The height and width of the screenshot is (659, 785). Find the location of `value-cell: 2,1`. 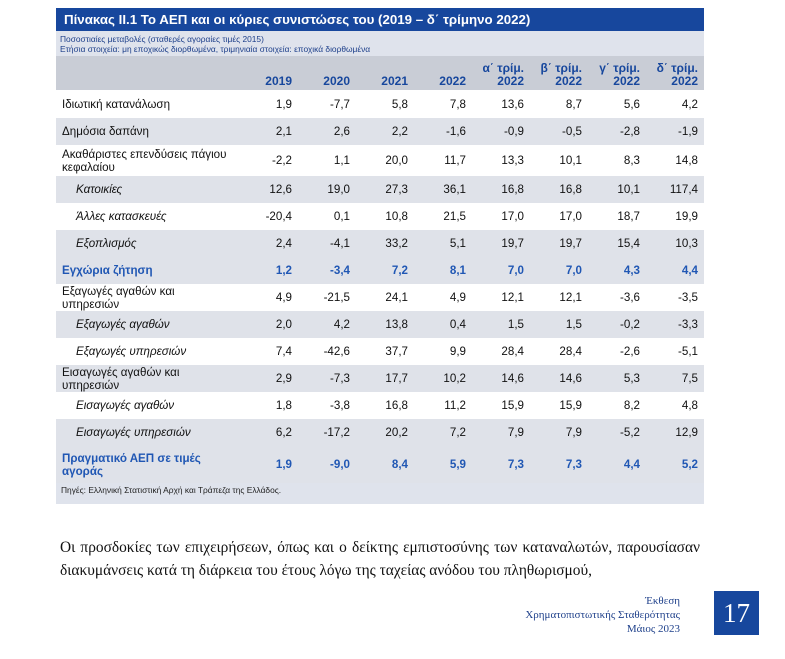

value-cell: 2,1 is located at coordinates (269, 131).